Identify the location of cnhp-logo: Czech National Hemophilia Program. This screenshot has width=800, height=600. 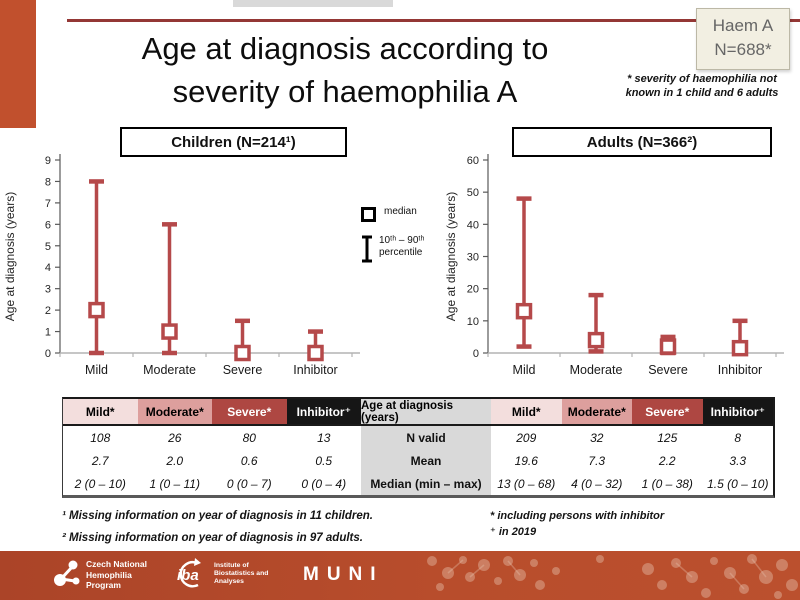
(101, 575).